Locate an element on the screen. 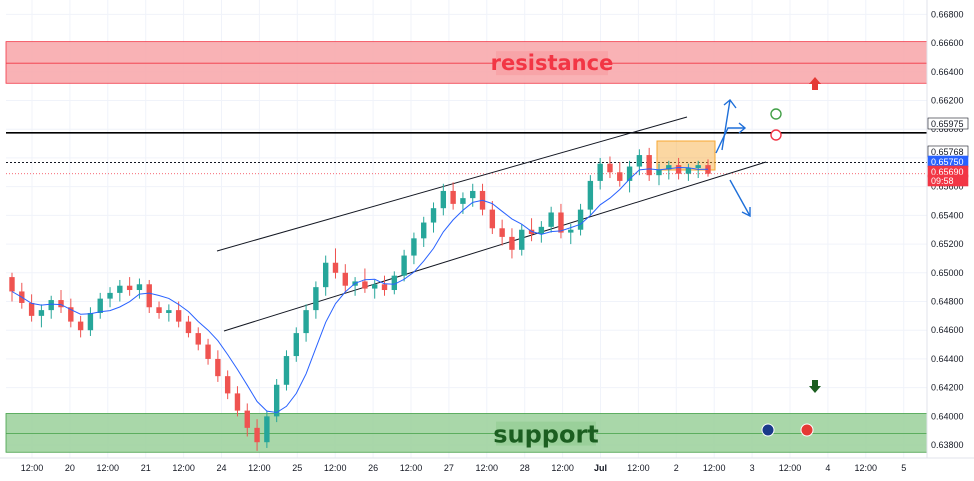  projection-arrows is located at coordinates (748, 158).